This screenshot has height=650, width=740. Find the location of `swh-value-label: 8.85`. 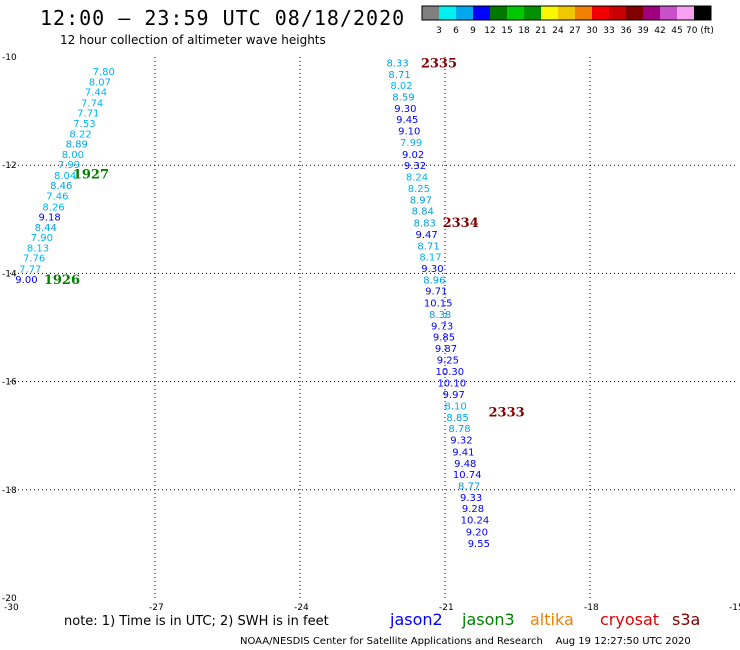

swh-value-label: 8.85 is located at coordinates (457, 418).